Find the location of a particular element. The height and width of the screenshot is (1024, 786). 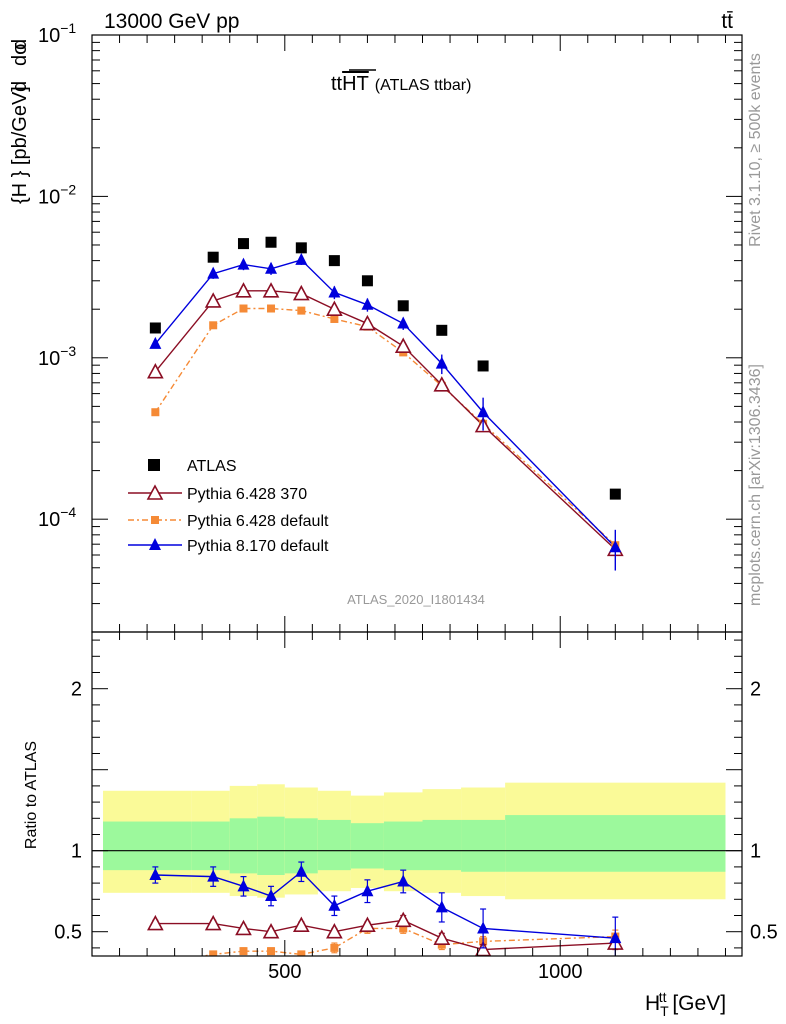

plot-title-main: tt is located at coordinates (337, 84).